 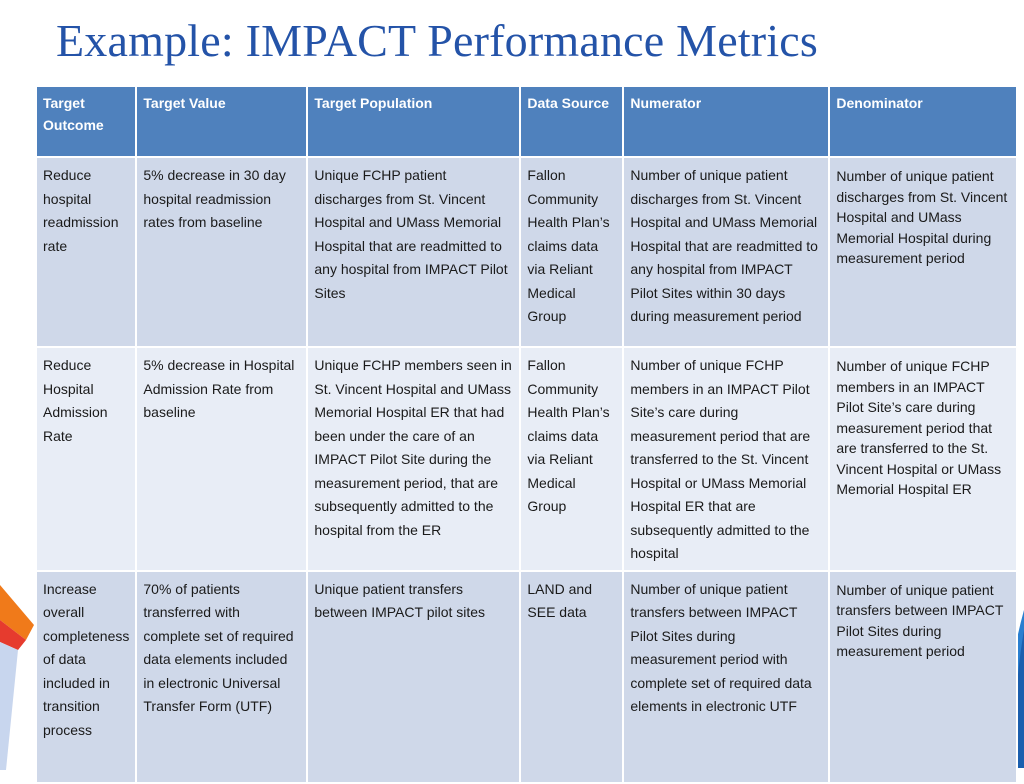 I want to click on slide-title: Example: IMPACT Performance Metrics, so click(x=437, y=40).